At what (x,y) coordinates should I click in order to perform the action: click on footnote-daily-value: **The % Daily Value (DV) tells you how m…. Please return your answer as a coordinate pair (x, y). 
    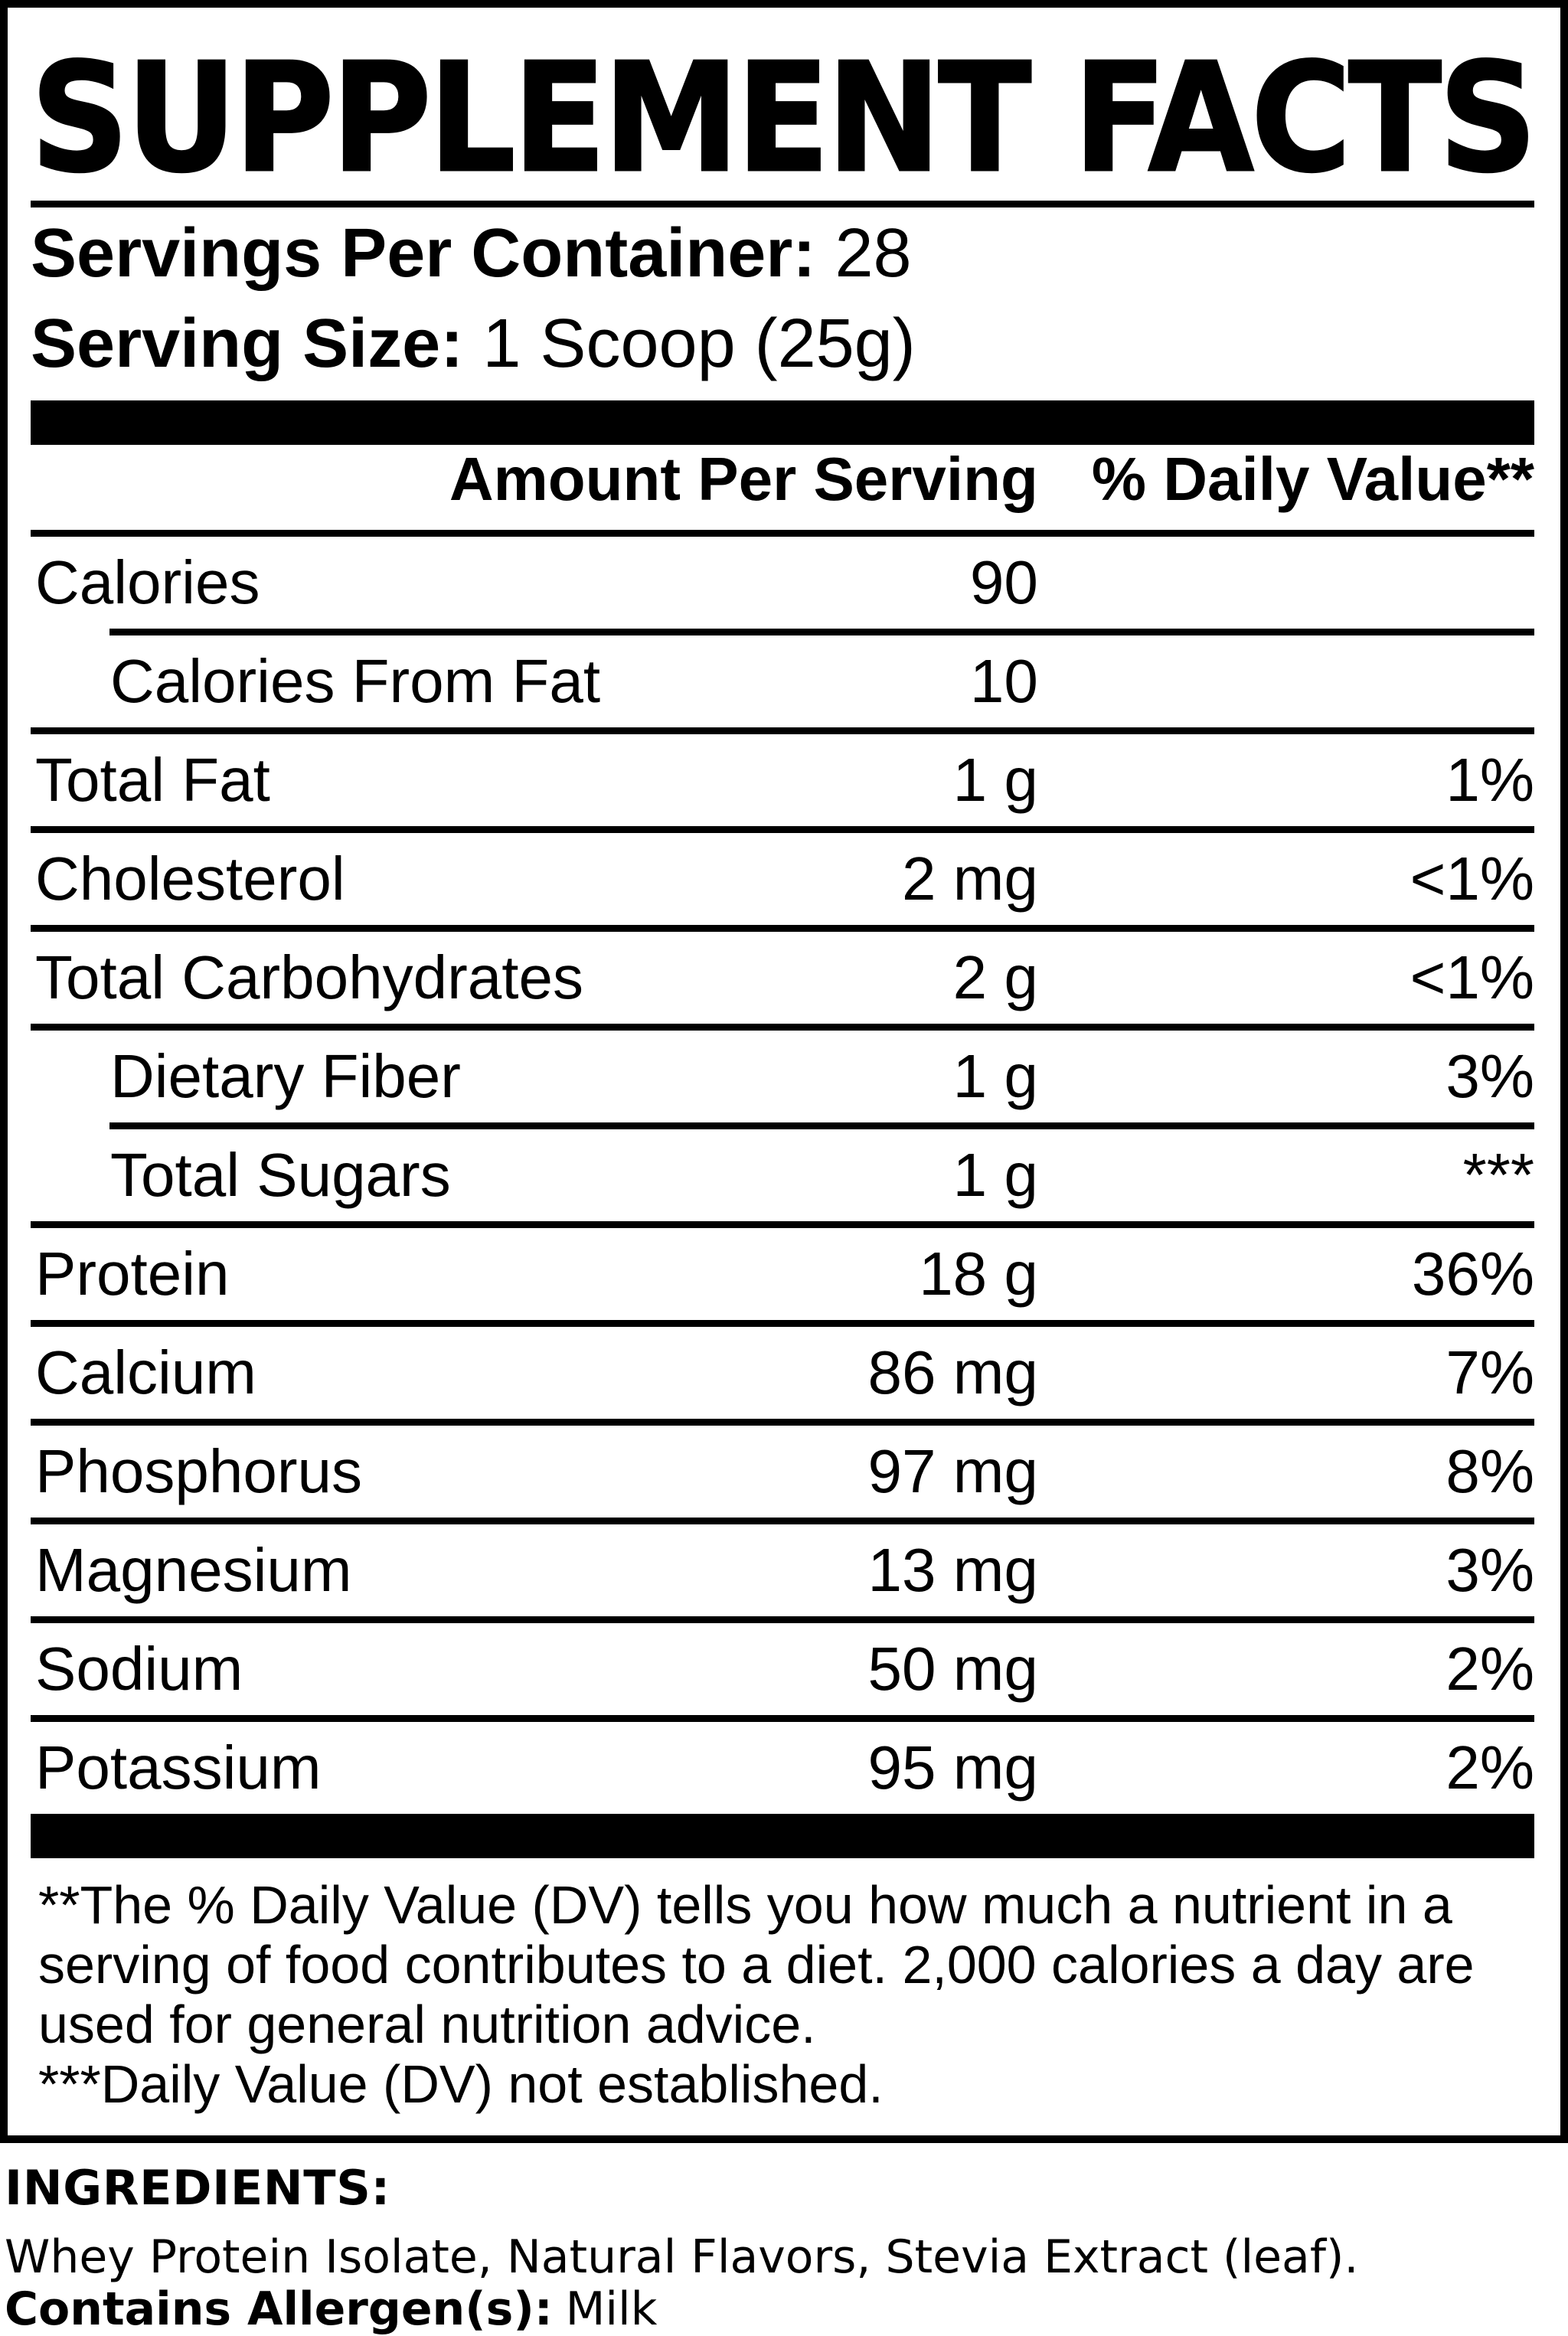
    Looking at the image, I should click on (756, 1964).